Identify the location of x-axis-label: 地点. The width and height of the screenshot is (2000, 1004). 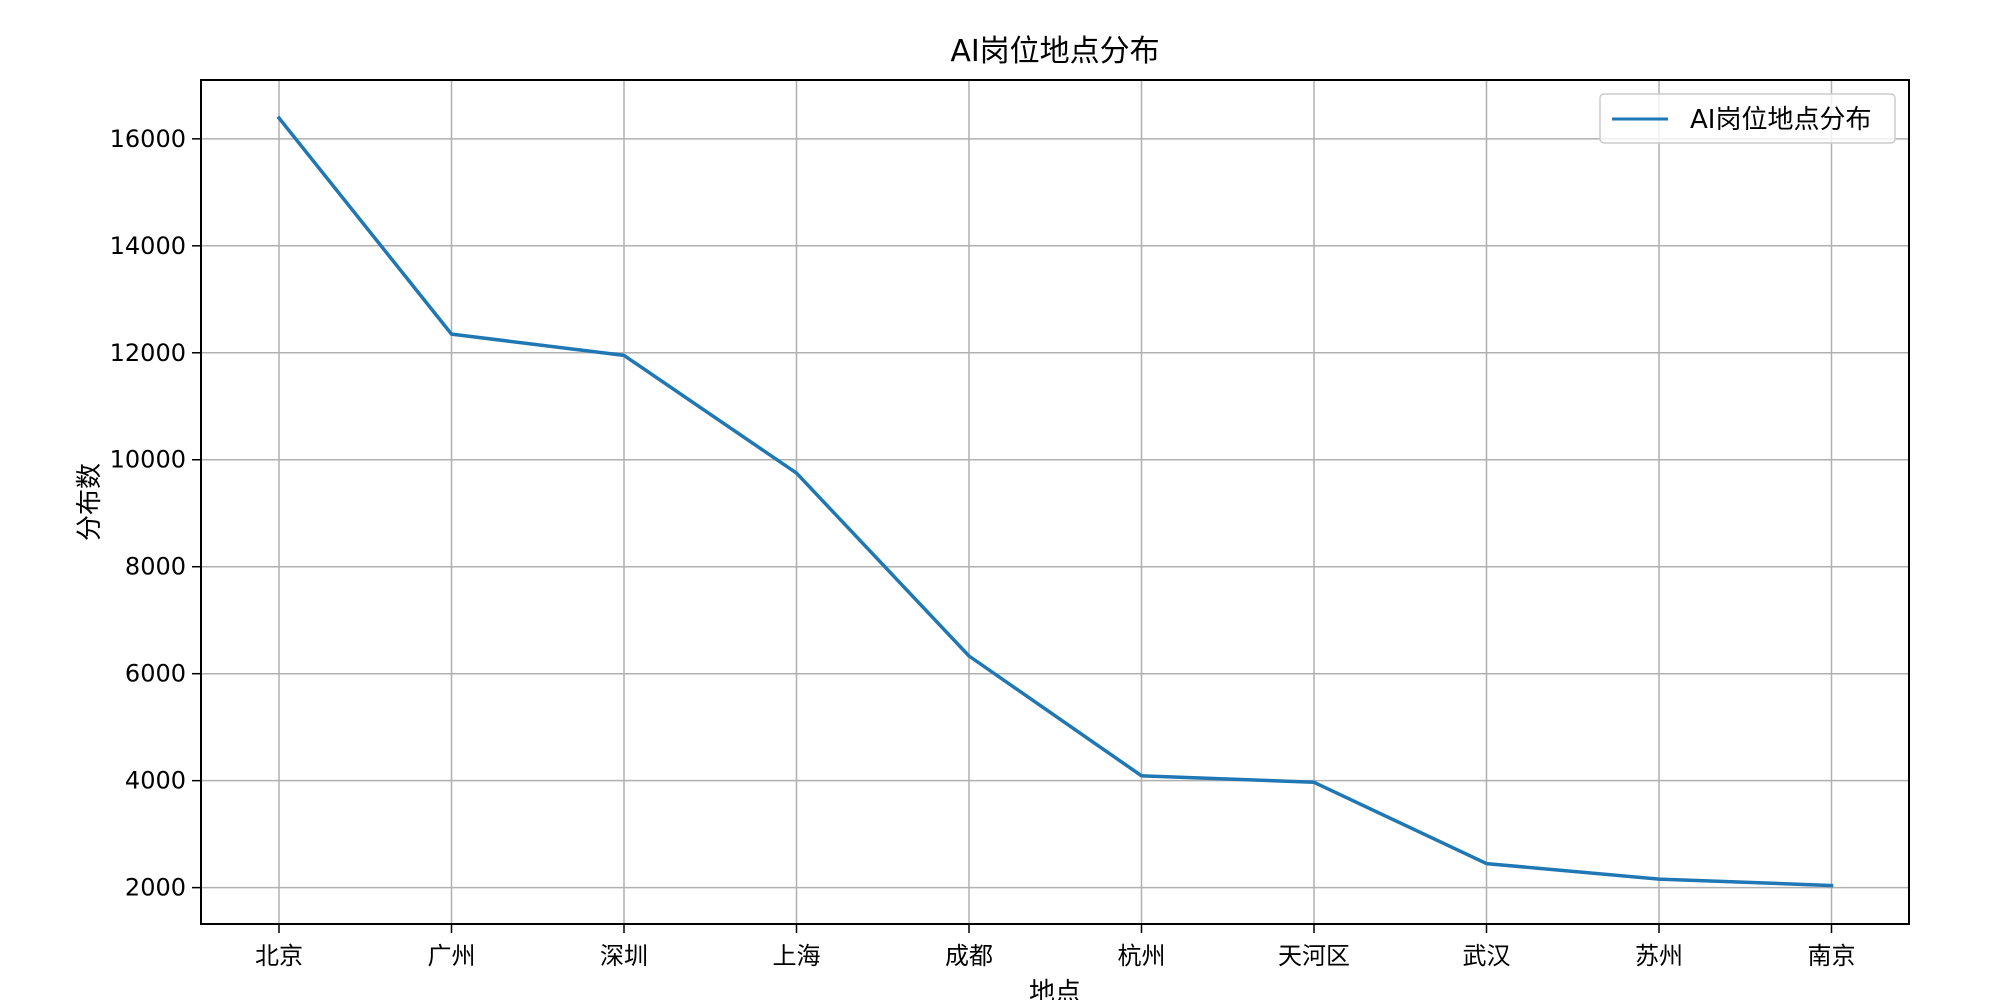
(1055, 989).